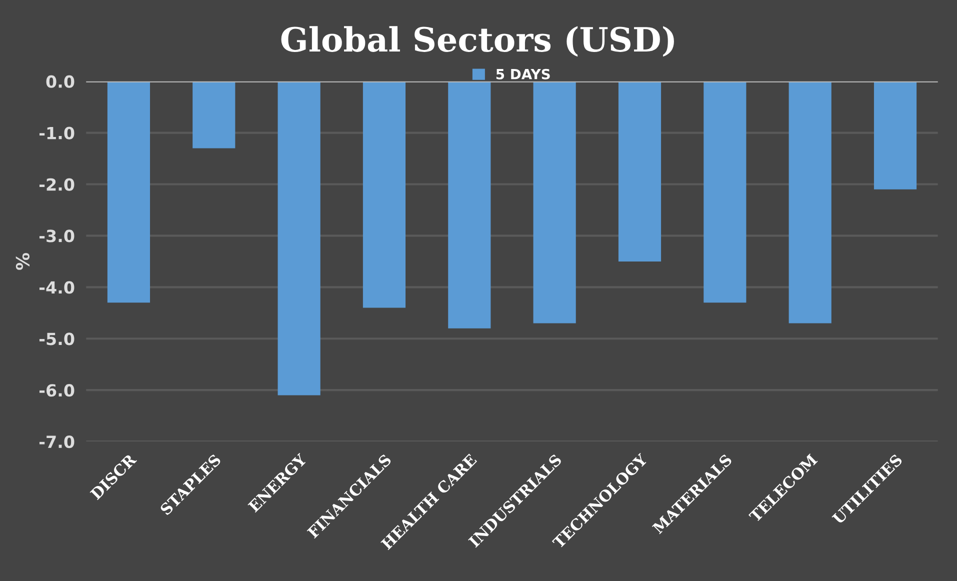 This screenshot has width=957, height=581. I want to click on y-tick-label: -1.0, so click(56, 133).